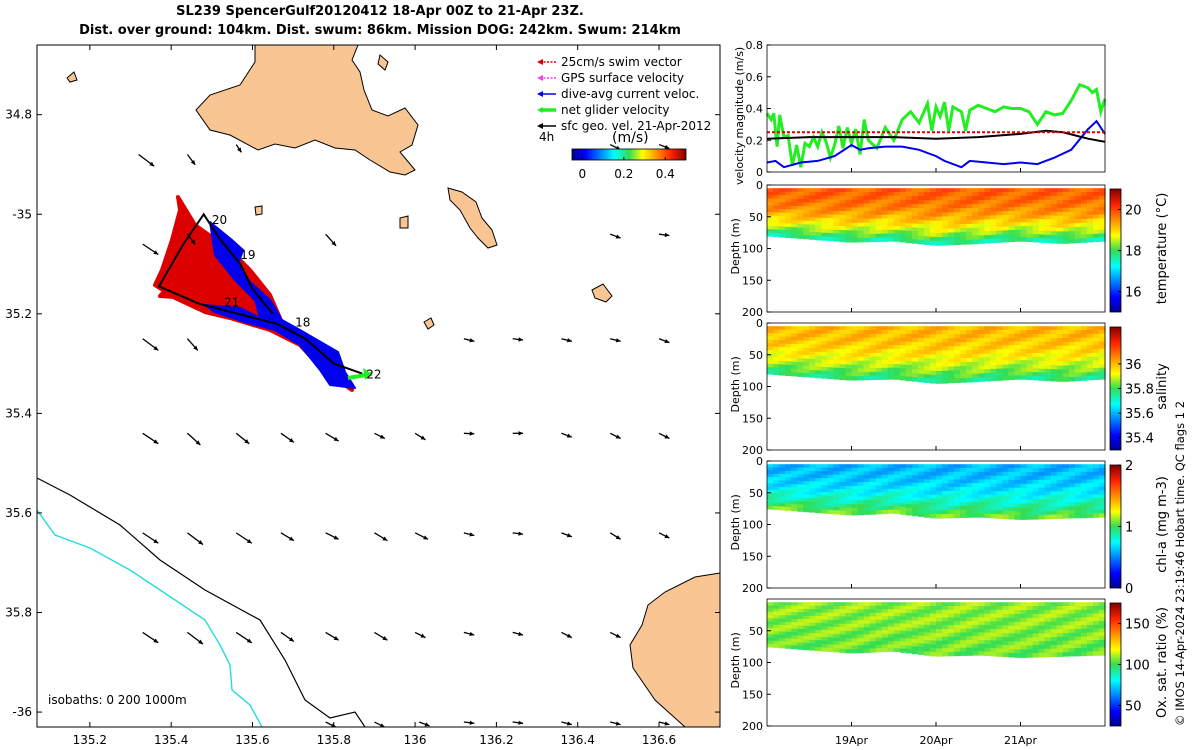  What do you see at coordinates (667, 235) in the screenshot?
I see `geo-vector-head` at bounding box center [667, 235].